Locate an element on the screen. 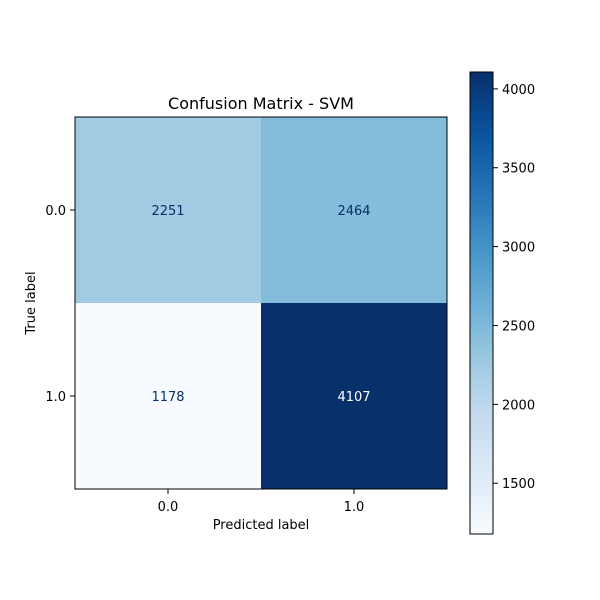 This screenshot has height=600, width=600. cell-value-label: 1178 is located at coordinates (167, 397).